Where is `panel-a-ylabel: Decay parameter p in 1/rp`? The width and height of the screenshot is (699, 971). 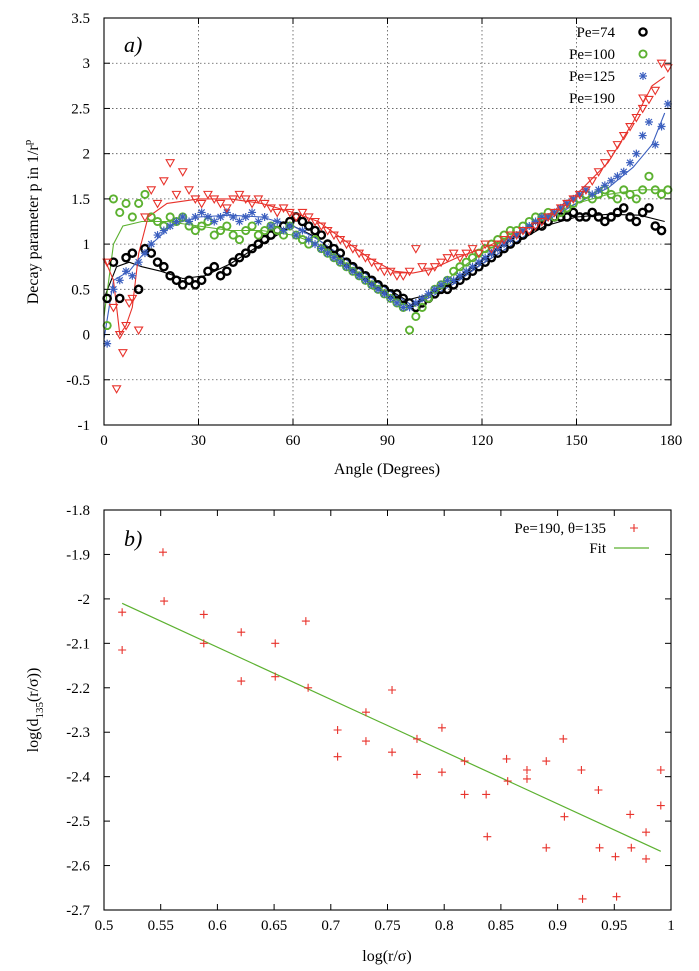
panel-a-ylabel: Decay parameter p in 1/rp is located at coordinates (32, 221).